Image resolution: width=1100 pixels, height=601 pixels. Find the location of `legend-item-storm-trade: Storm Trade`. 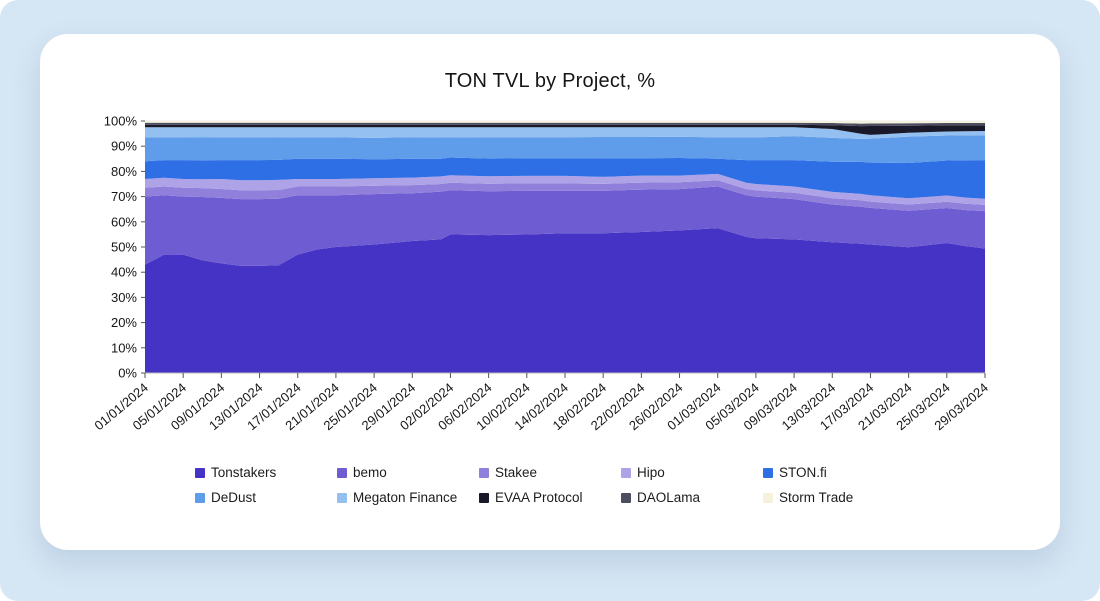

legend-item-storm-trade: Storm Trade is located at coordinates (834, 497).